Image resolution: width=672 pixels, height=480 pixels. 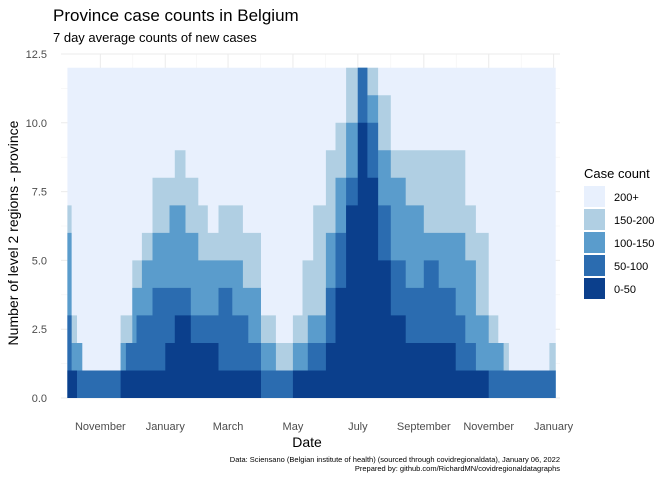 What do you see at coordinates (39, 261) in the screenshot?
I see `y-tick-label: 5.0` at bounding box center [39, 261].